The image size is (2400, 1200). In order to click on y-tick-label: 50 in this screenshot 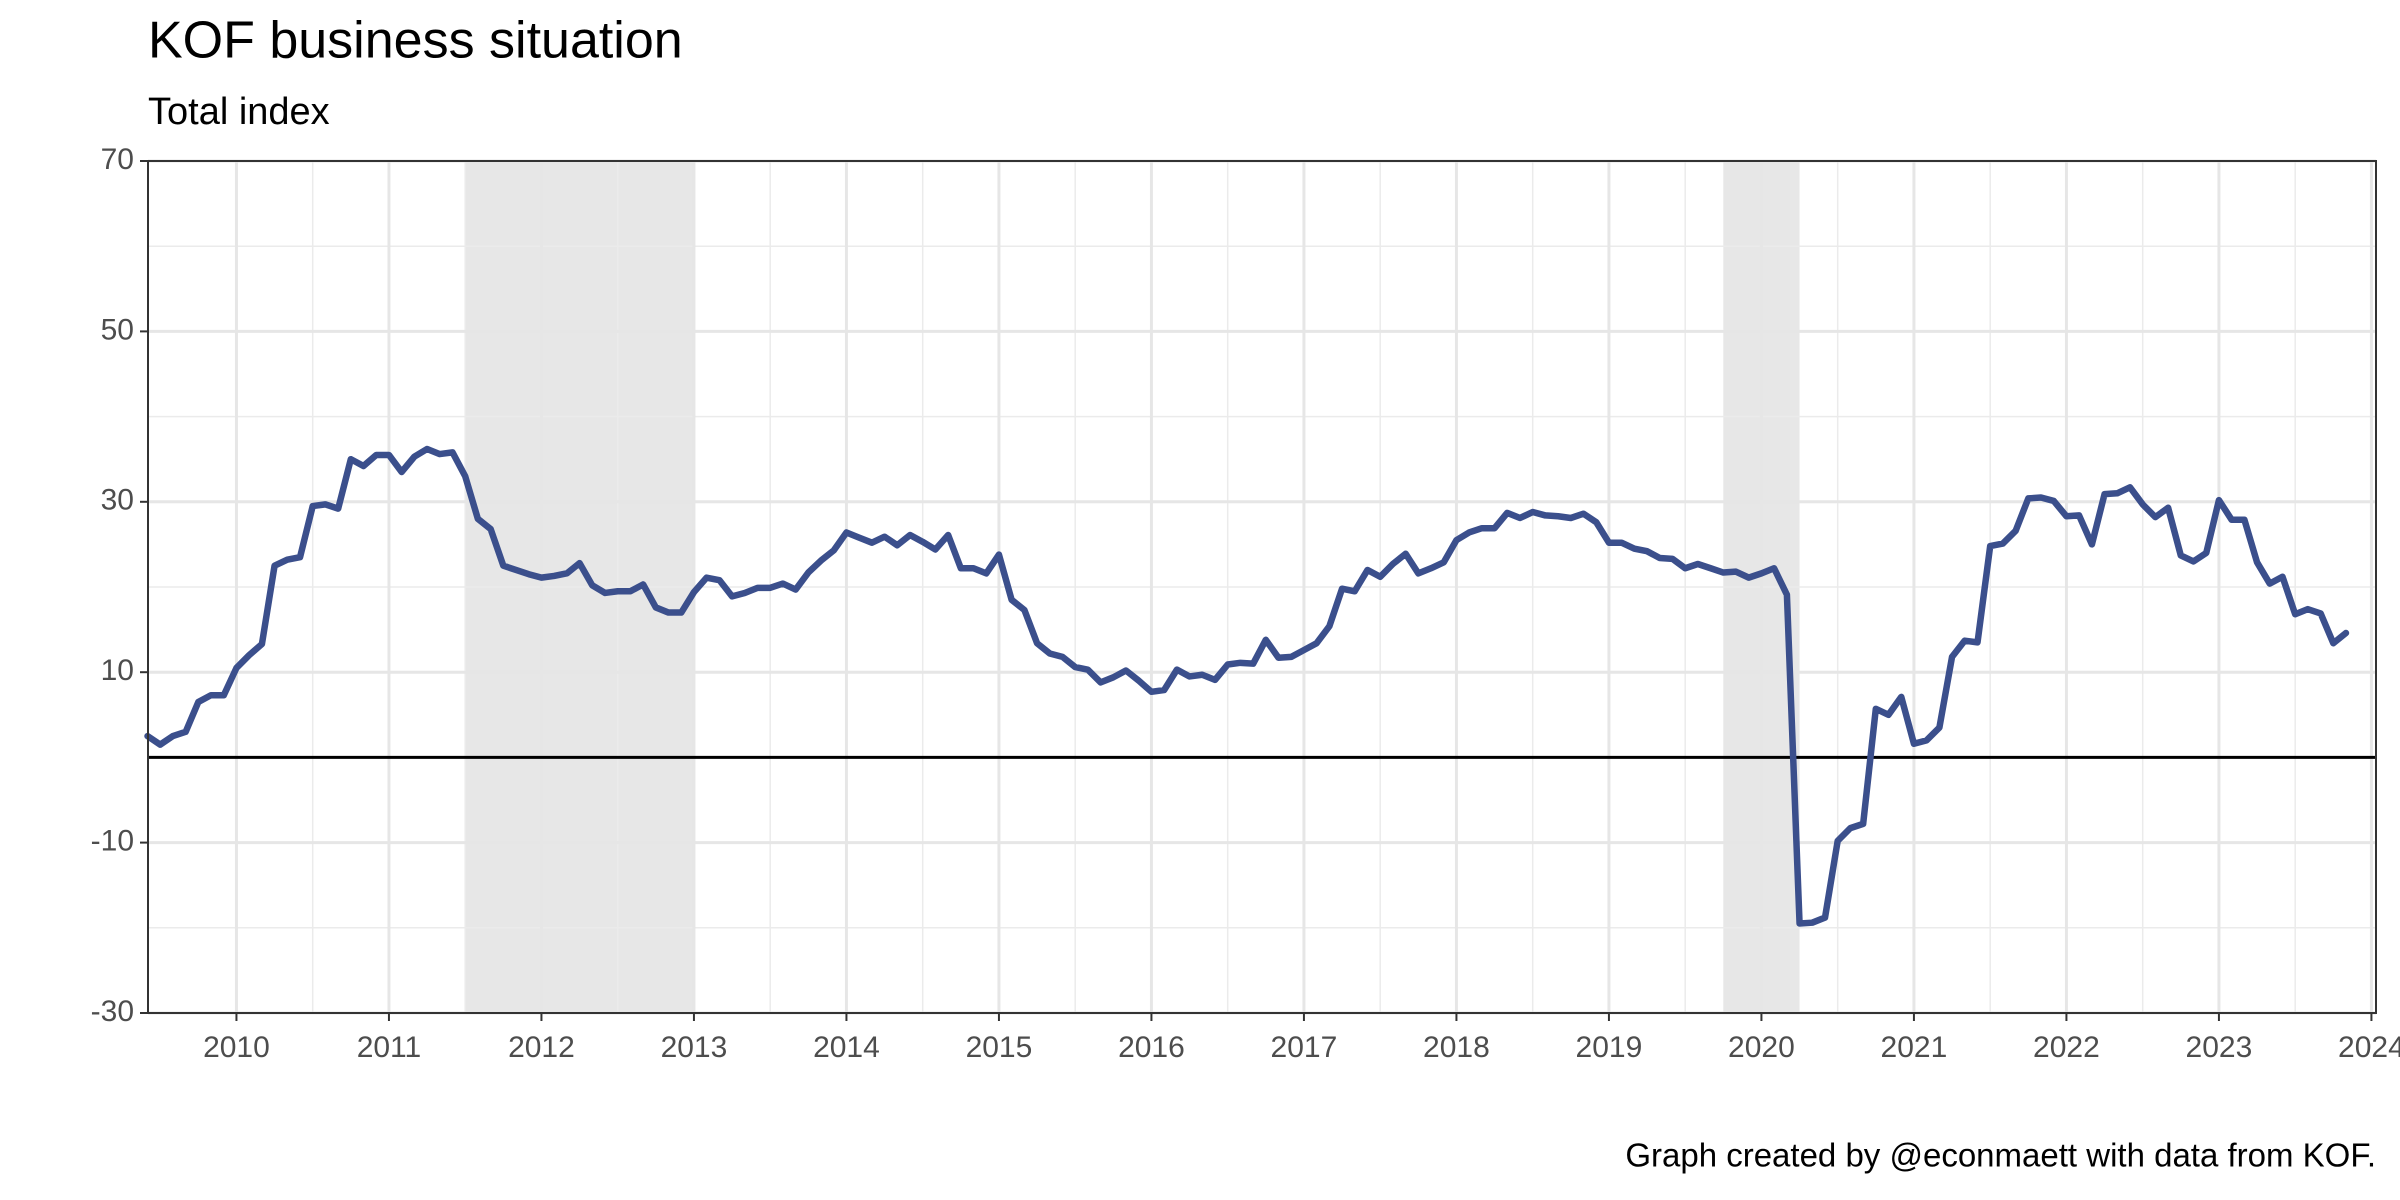, I will do `click(117, 329)`.